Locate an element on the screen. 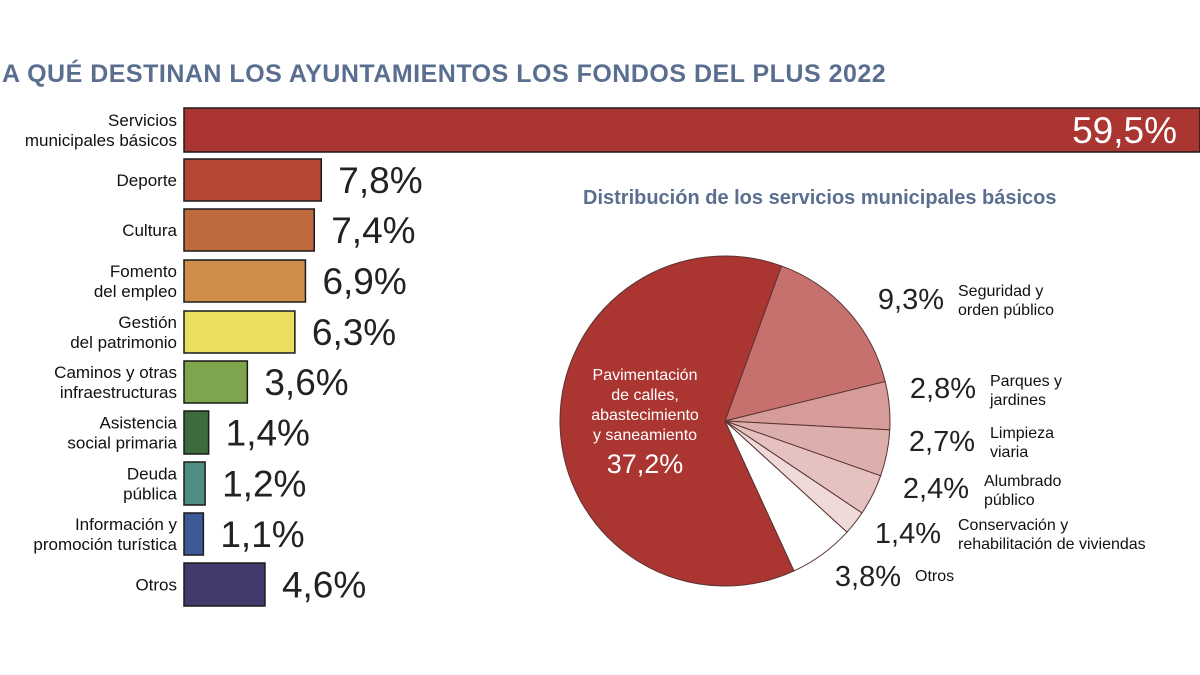 The image size is (1200, 675). category-label-1: Deporte is located at coordinates (147, 180).